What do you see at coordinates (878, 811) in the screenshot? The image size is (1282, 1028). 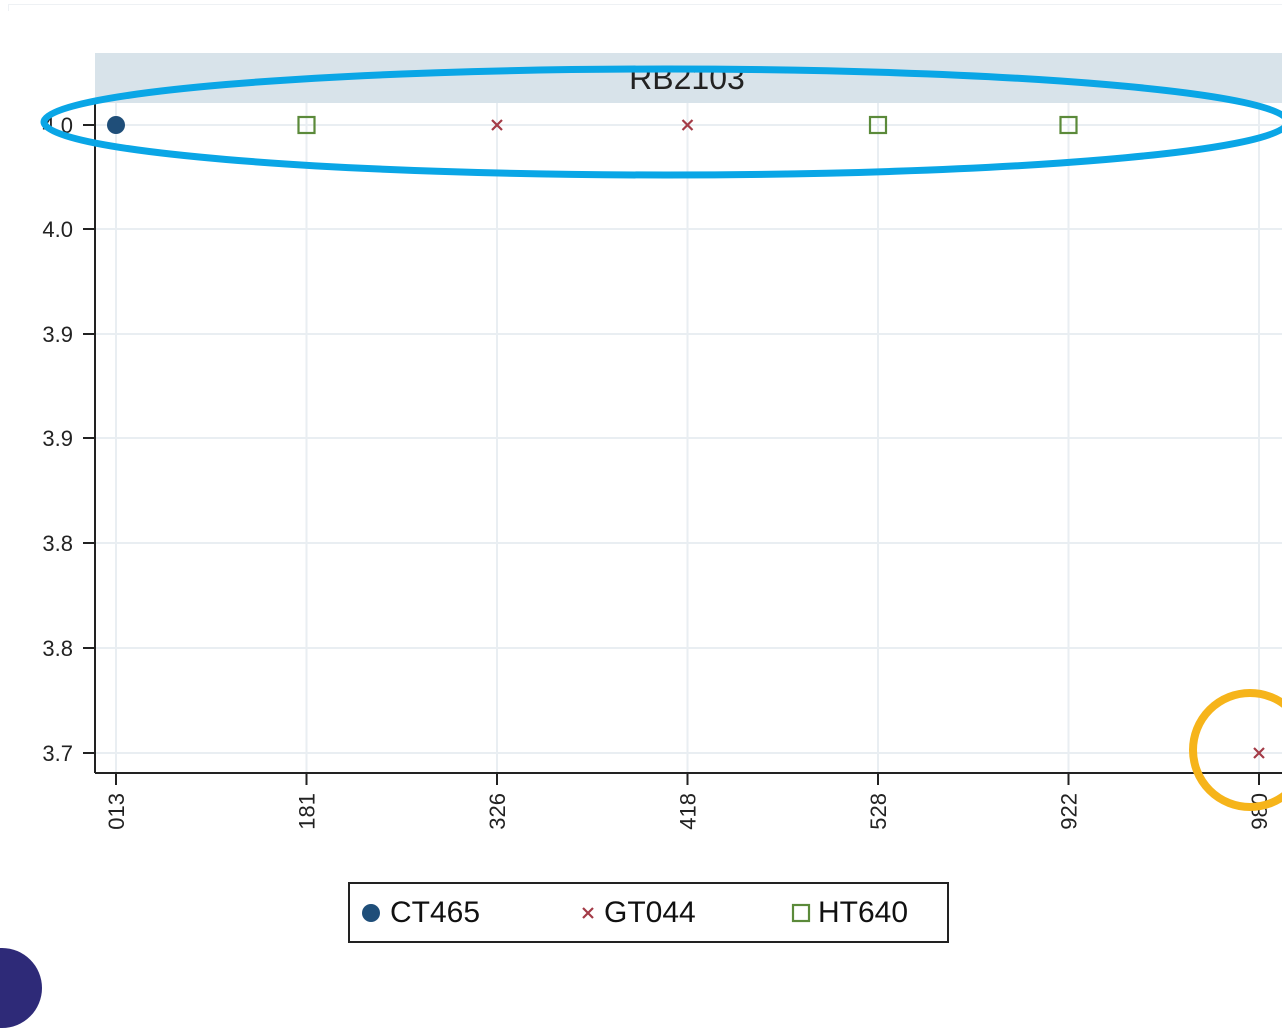 I see `x-tick-label: 528` at bounding box center [878, 811].